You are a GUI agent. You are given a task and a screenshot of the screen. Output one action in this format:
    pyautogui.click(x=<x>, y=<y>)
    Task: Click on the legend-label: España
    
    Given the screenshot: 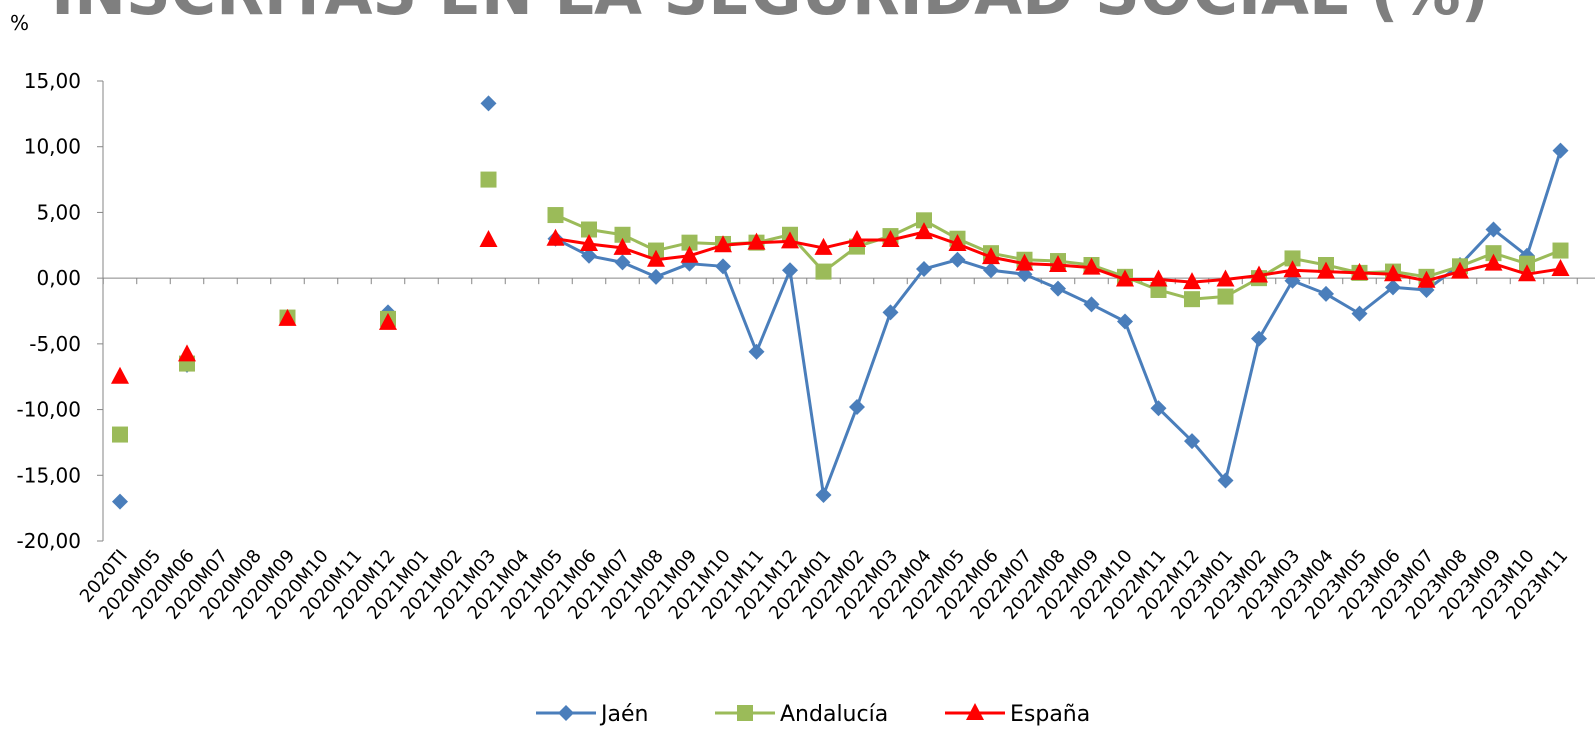 What is the action you would take?
    pyautogui.click(x=1050, y=714)
    